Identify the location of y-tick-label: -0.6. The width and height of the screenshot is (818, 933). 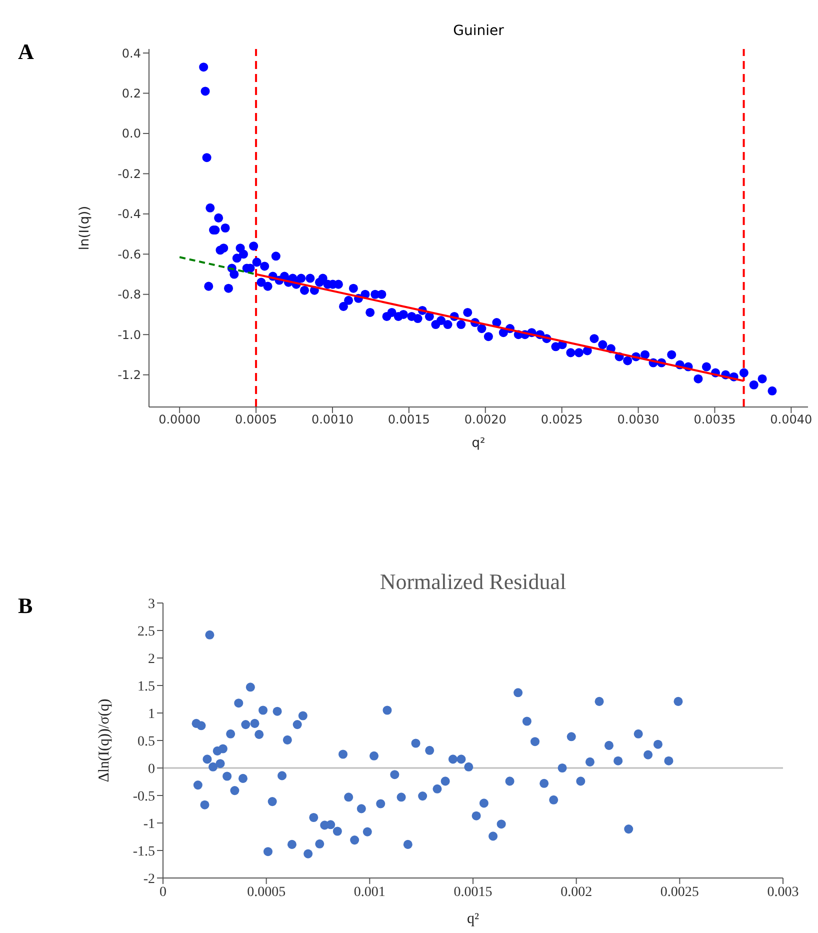
(129, 254).